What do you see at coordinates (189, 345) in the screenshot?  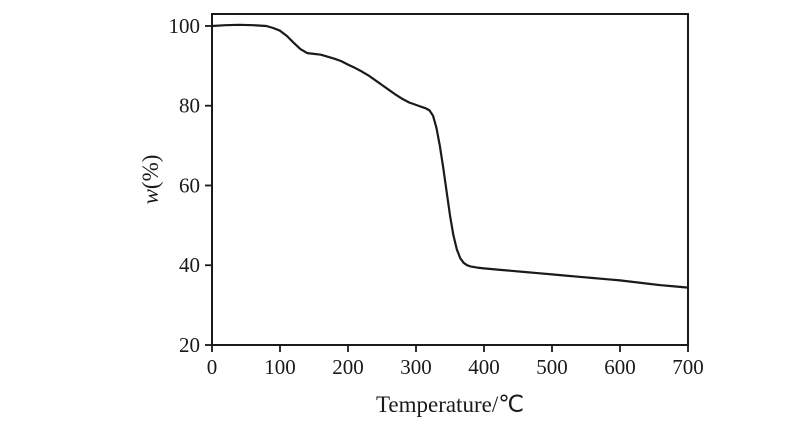 I see `y-tick-label: 20` at bounding box center [189, 345].